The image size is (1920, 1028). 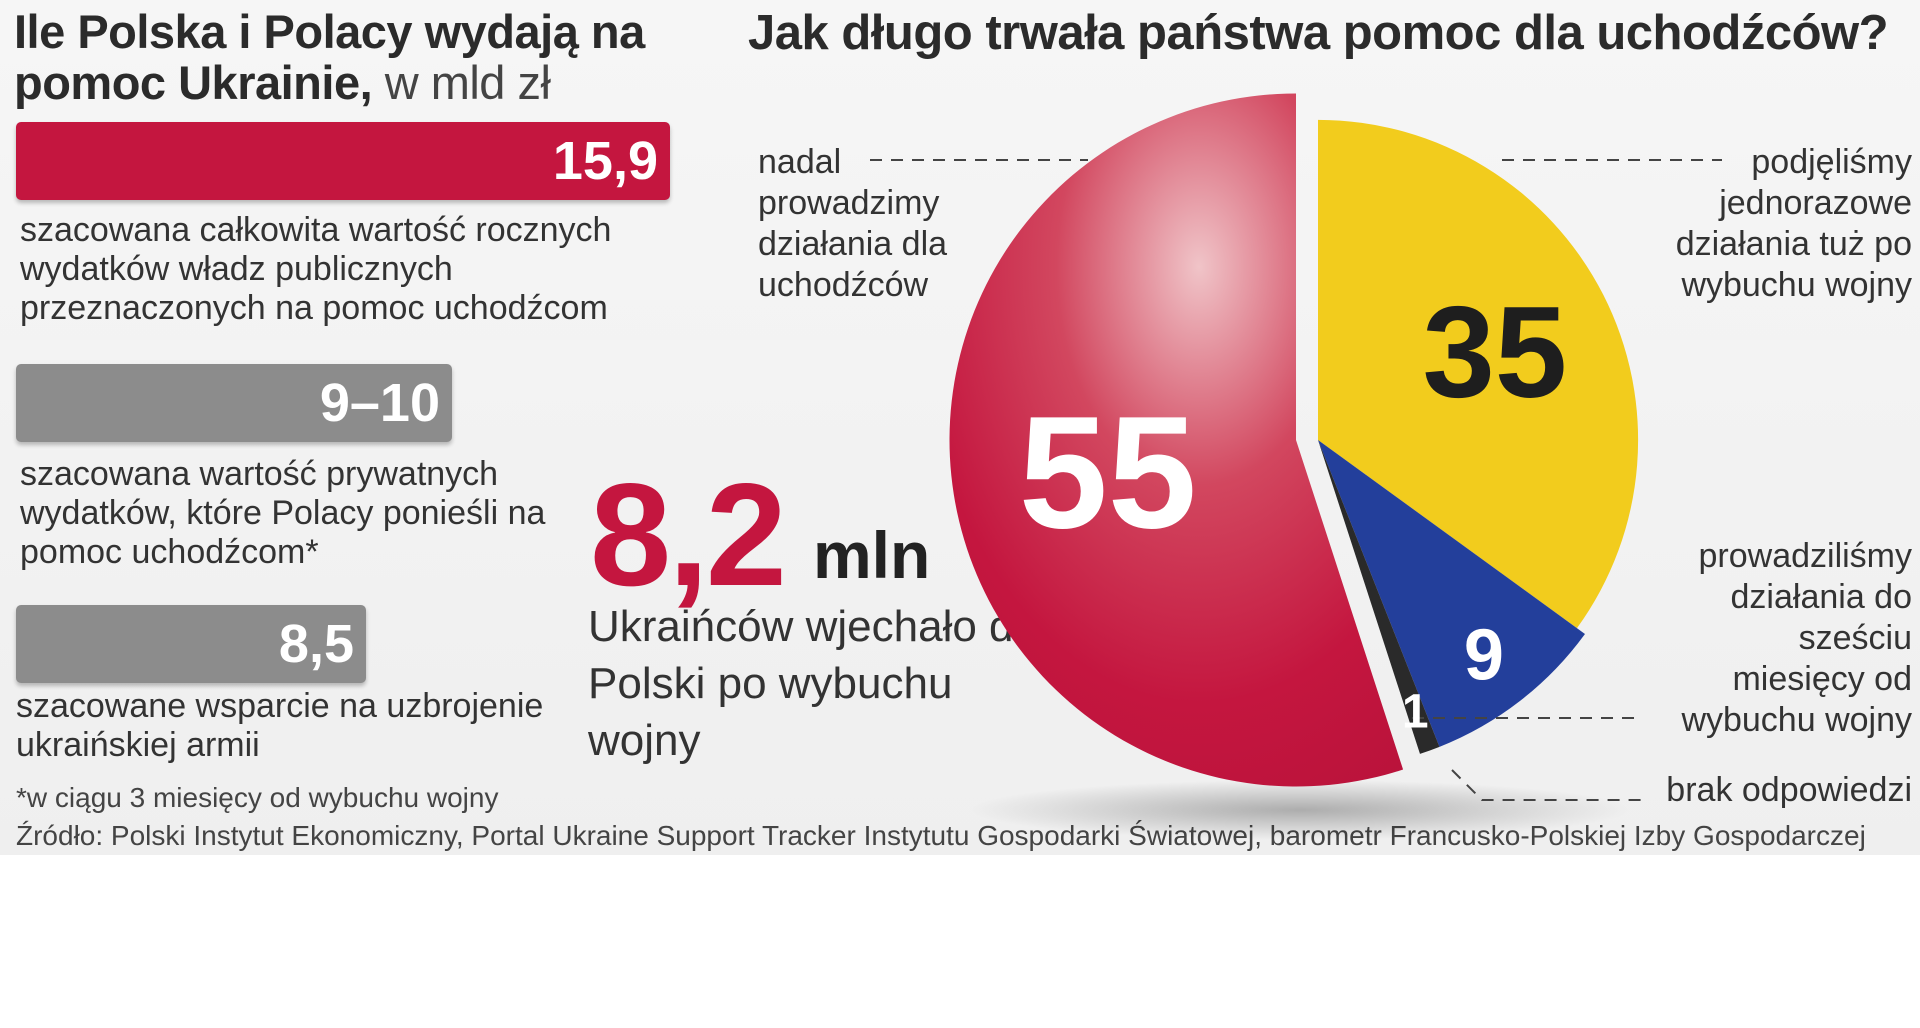 I want to click on leader-line-no-answer, so click(x=1548, y=785).